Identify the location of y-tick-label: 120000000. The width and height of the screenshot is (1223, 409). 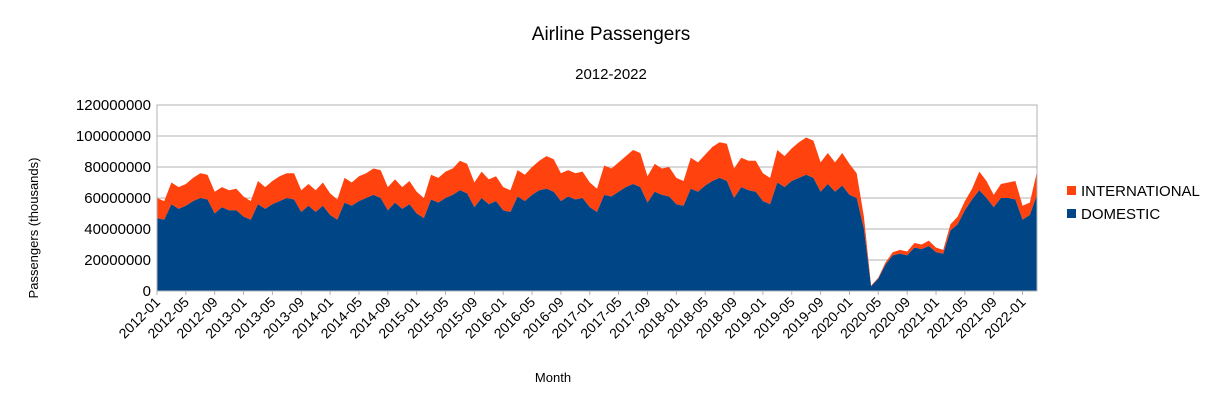
(113, 105).